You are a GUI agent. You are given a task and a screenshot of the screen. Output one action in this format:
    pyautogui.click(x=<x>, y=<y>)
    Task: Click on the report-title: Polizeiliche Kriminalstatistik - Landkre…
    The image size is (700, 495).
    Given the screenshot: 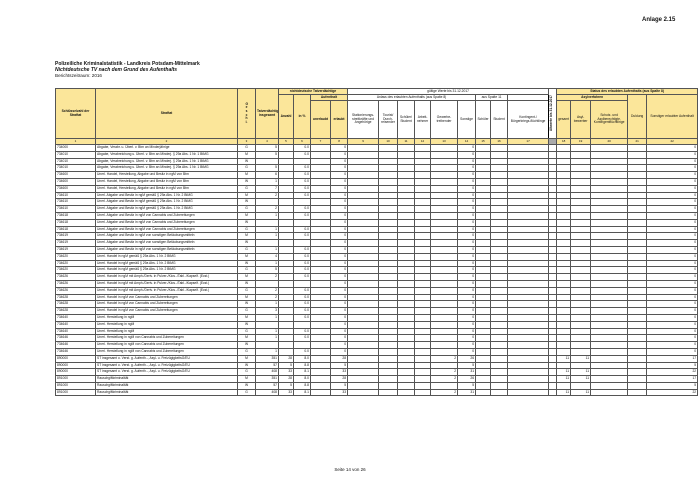 What is the action you would take?
    pyautogui.click(x=127, y=64)
    